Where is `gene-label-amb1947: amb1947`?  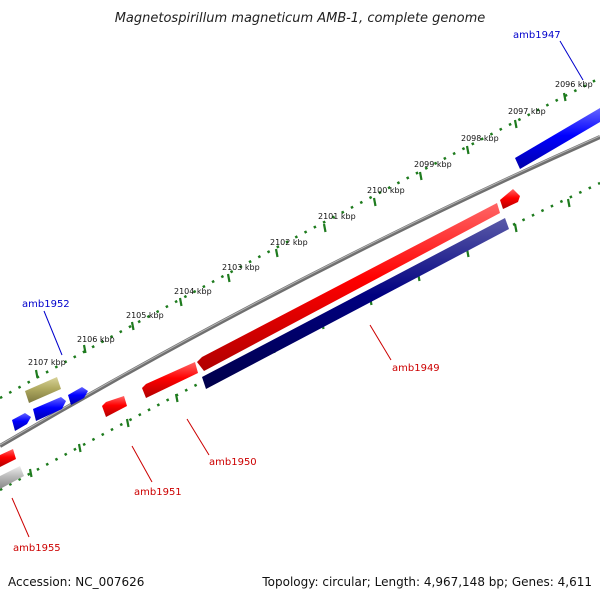 gene-label-amb1947: amb1947 is located at coordinates (537, 35).